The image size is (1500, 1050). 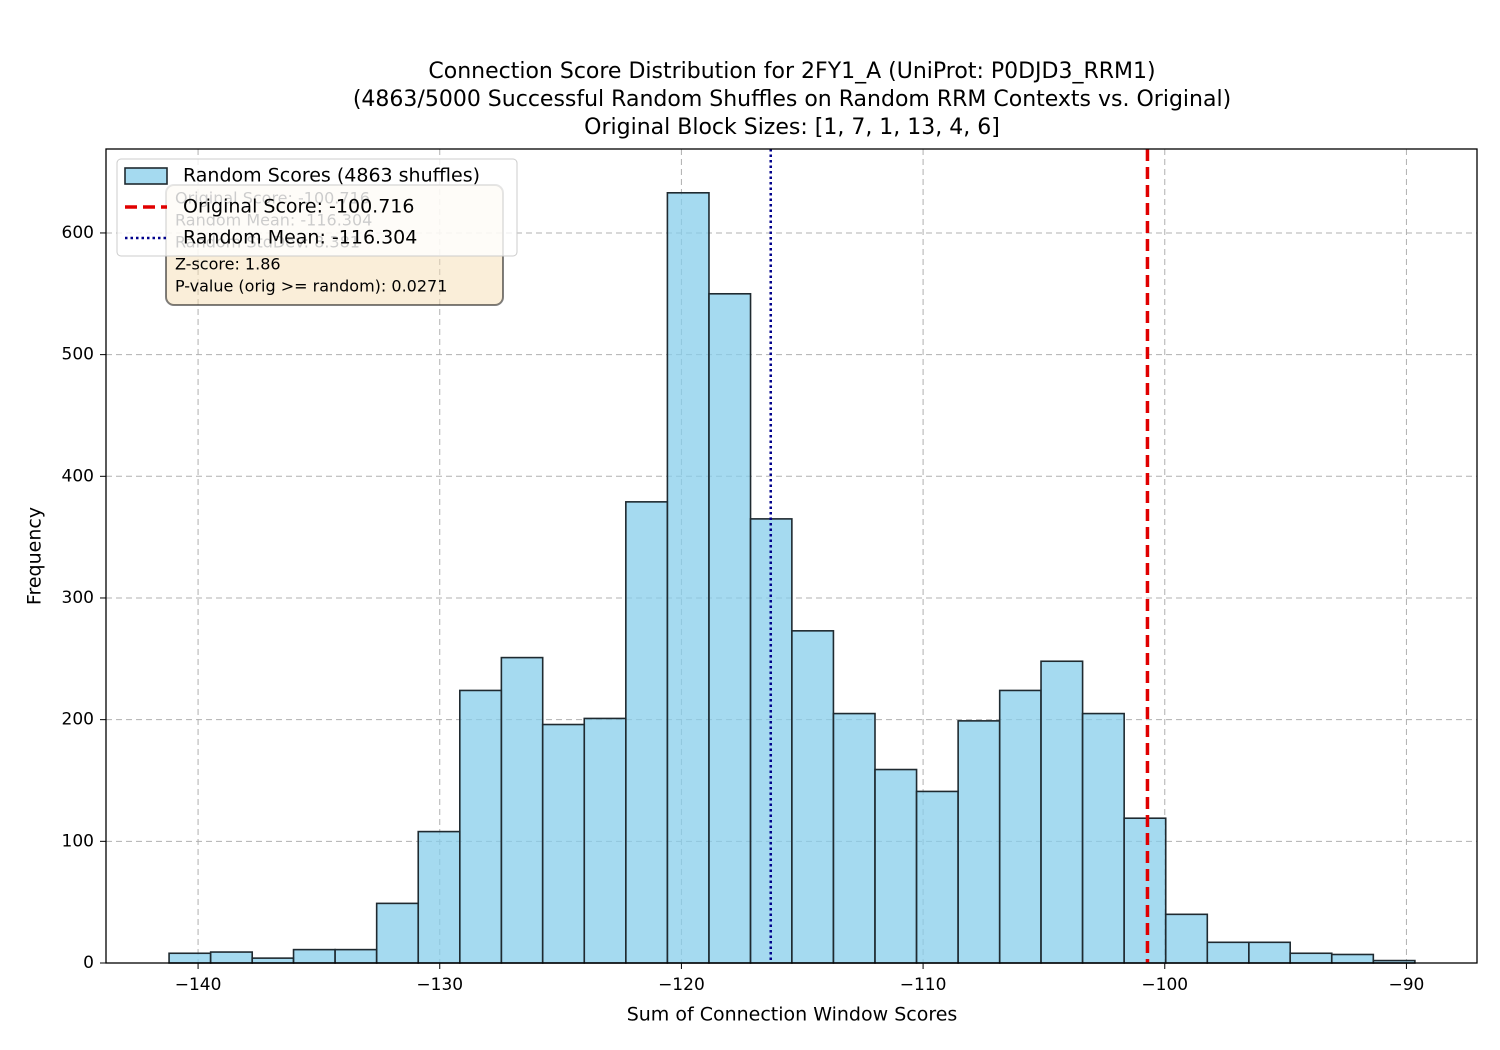 What do you see at coordinates (1406, 985) in the screenshot?
I see `x-tick-label: −90` at bounding box center [1406, 985].